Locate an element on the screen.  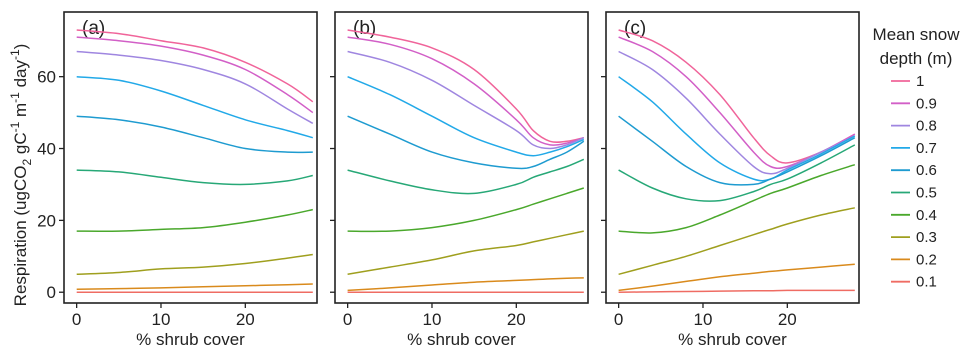
y-axis-title-part: day is located at coordinates (20, 76).